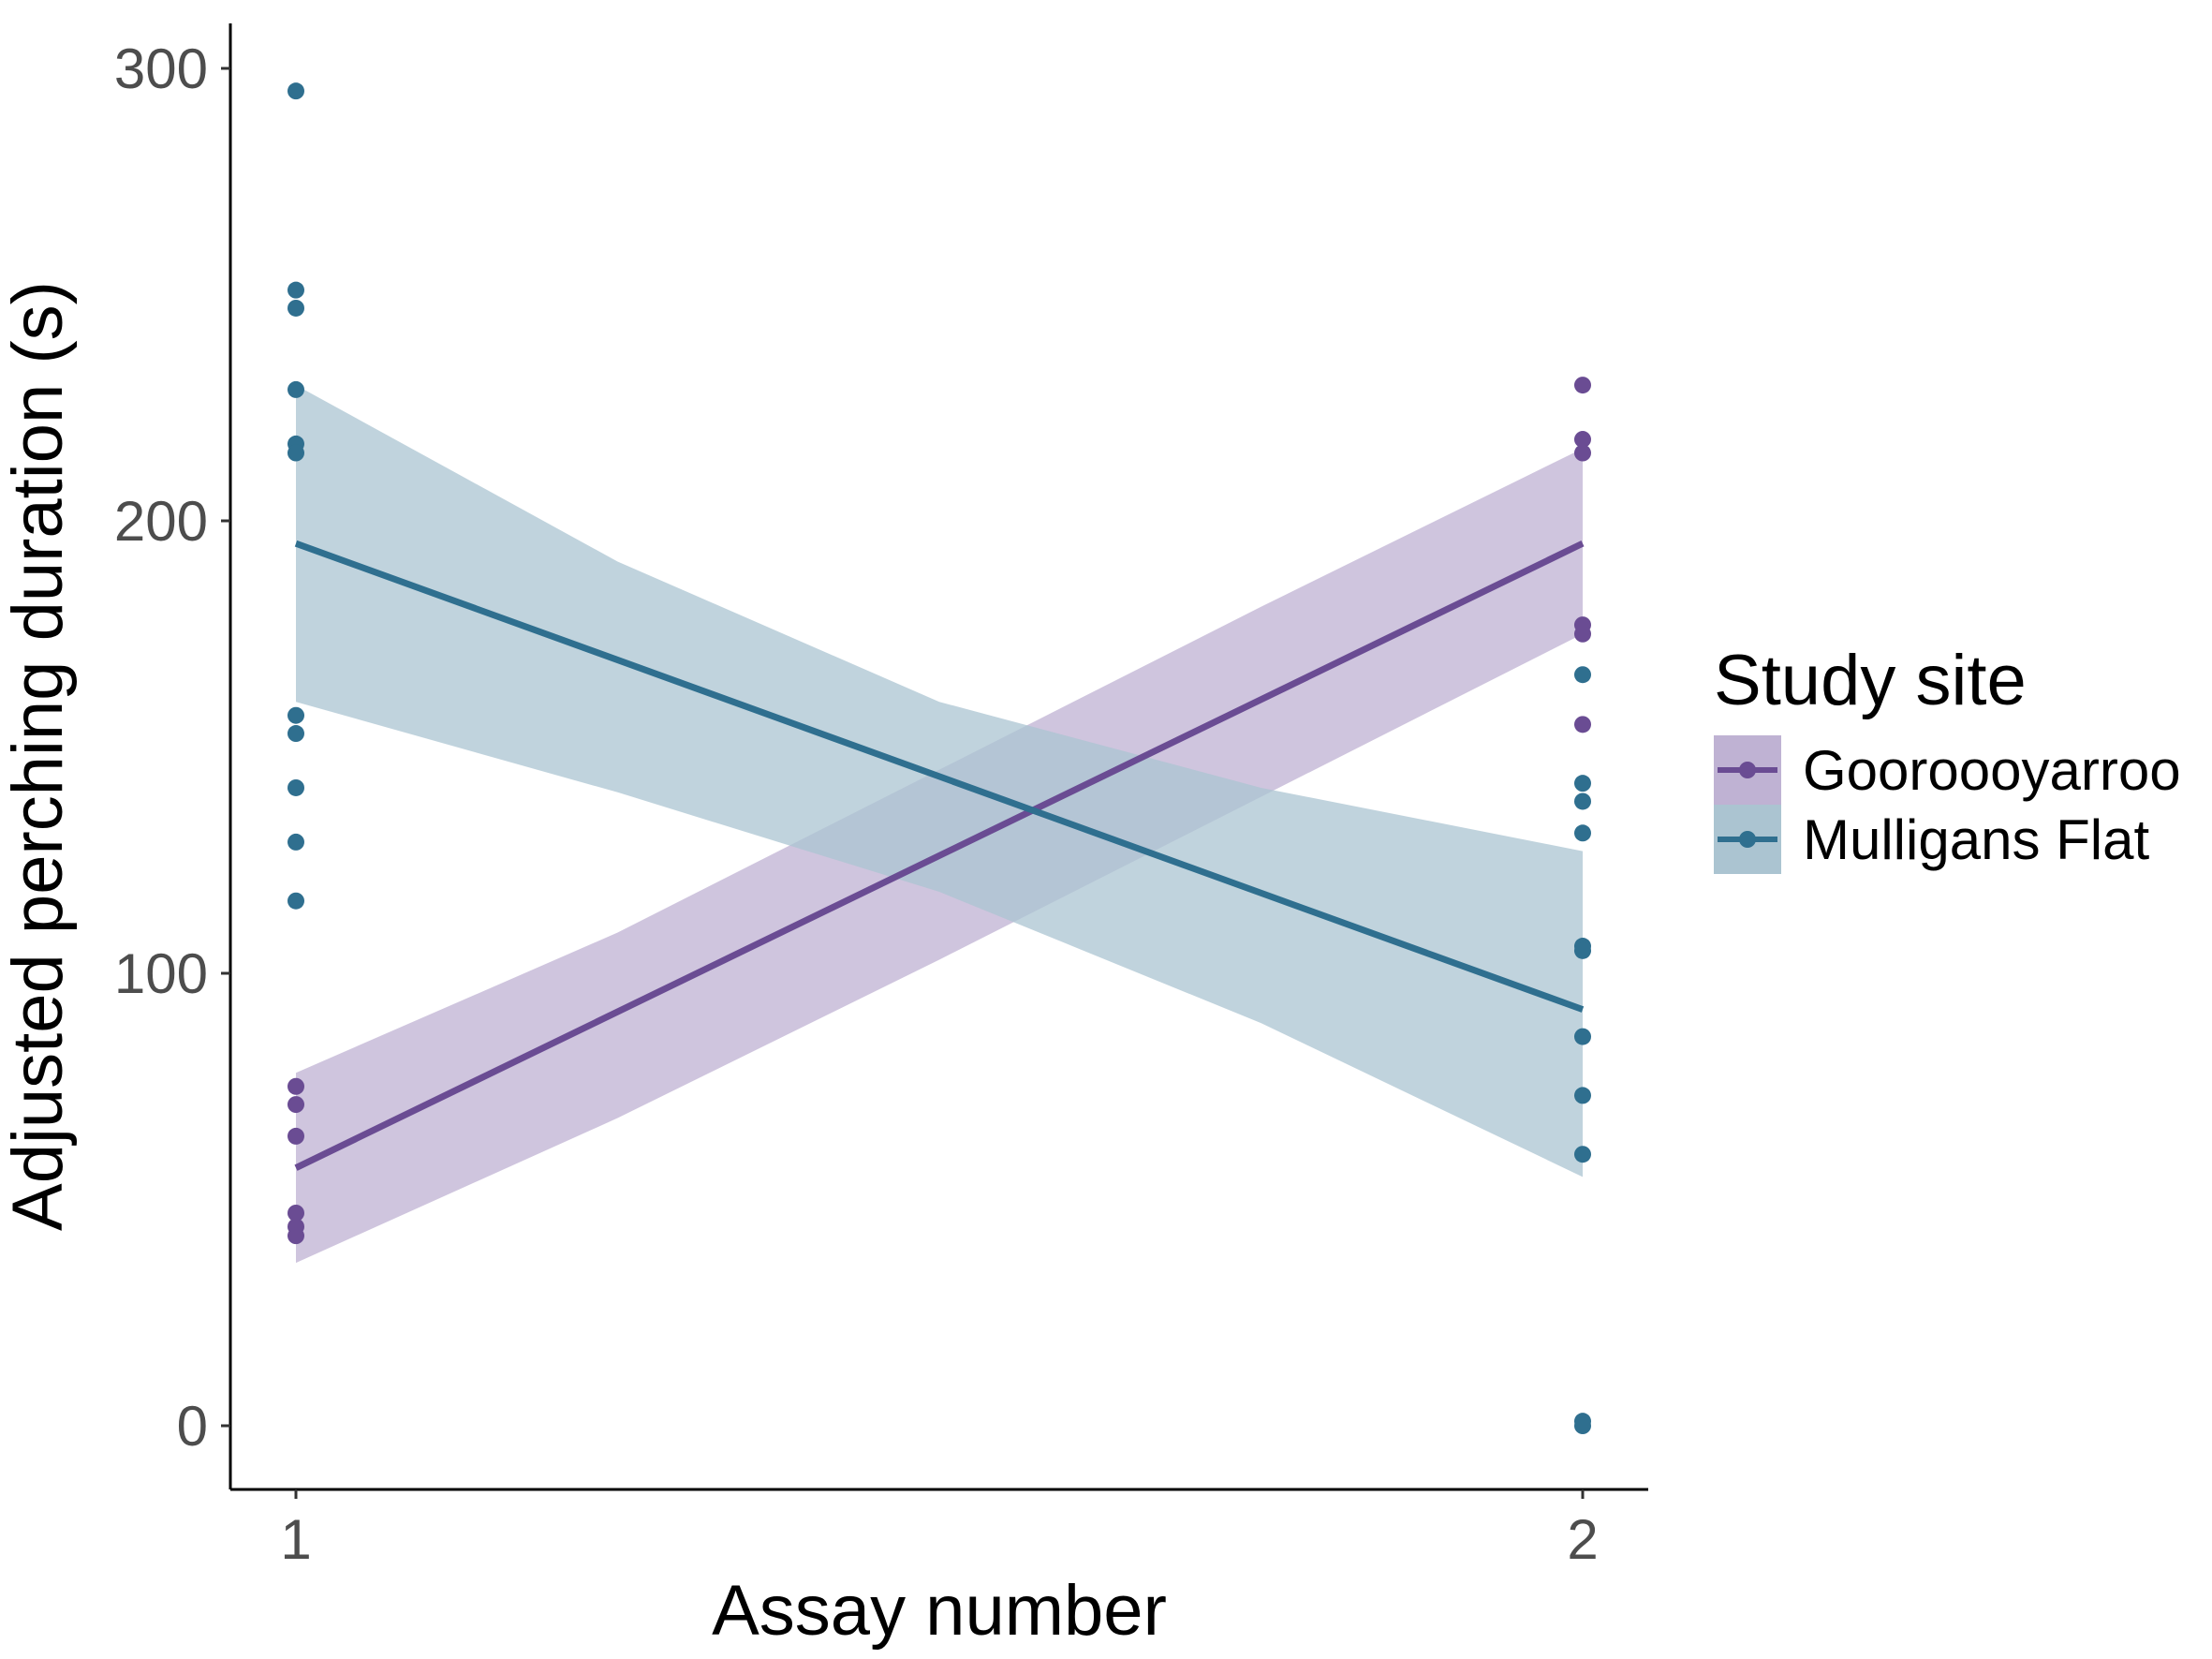 The height and width of the screenshot is (1659, 2212). Describe the element at coordinates (161, 69) in the screenshot. I see `y-tick-label-300: 300` at that location.